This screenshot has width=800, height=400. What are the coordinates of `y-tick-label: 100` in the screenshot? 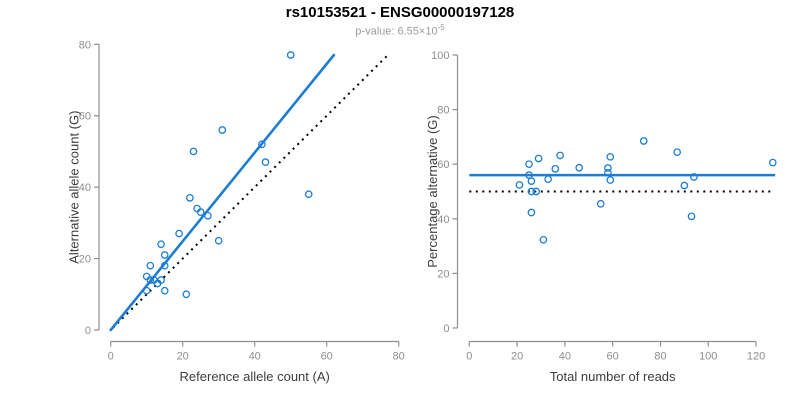 It's located at (440, 56).